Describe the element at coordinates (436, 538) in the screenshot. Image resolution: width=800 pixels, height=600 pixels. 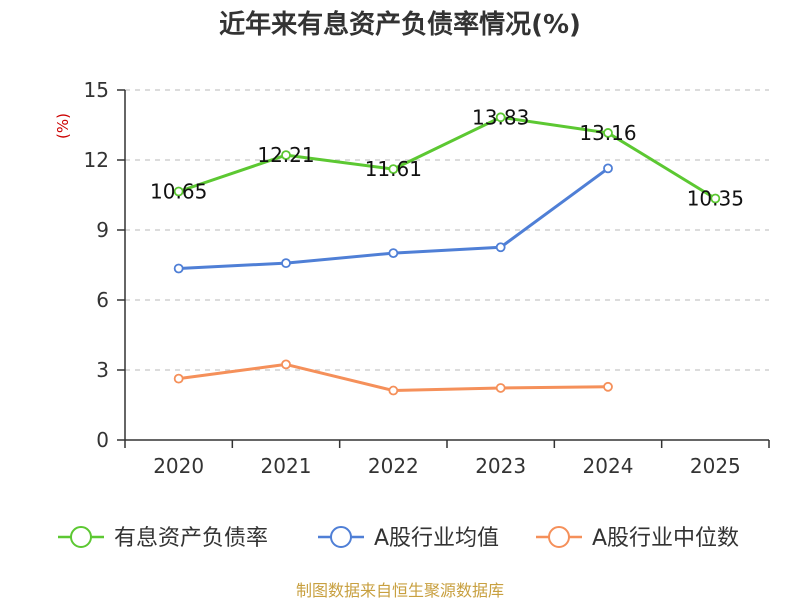
I see `legend-label: A股行业均值` at that location.